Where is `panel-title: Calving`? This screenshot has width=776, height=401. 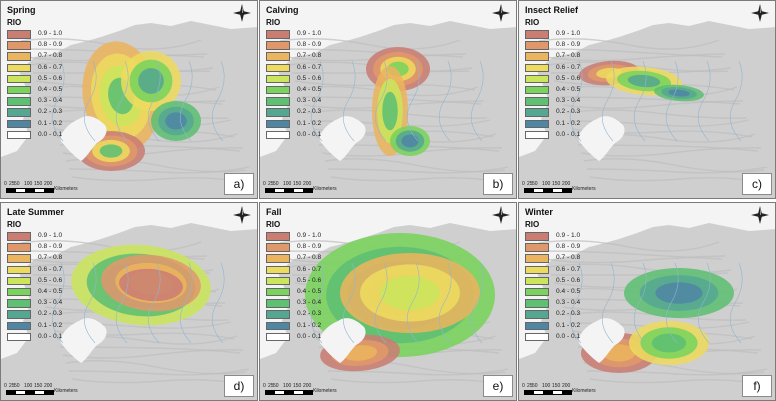 panel-title: Calving is located at coordinates (282, 10).